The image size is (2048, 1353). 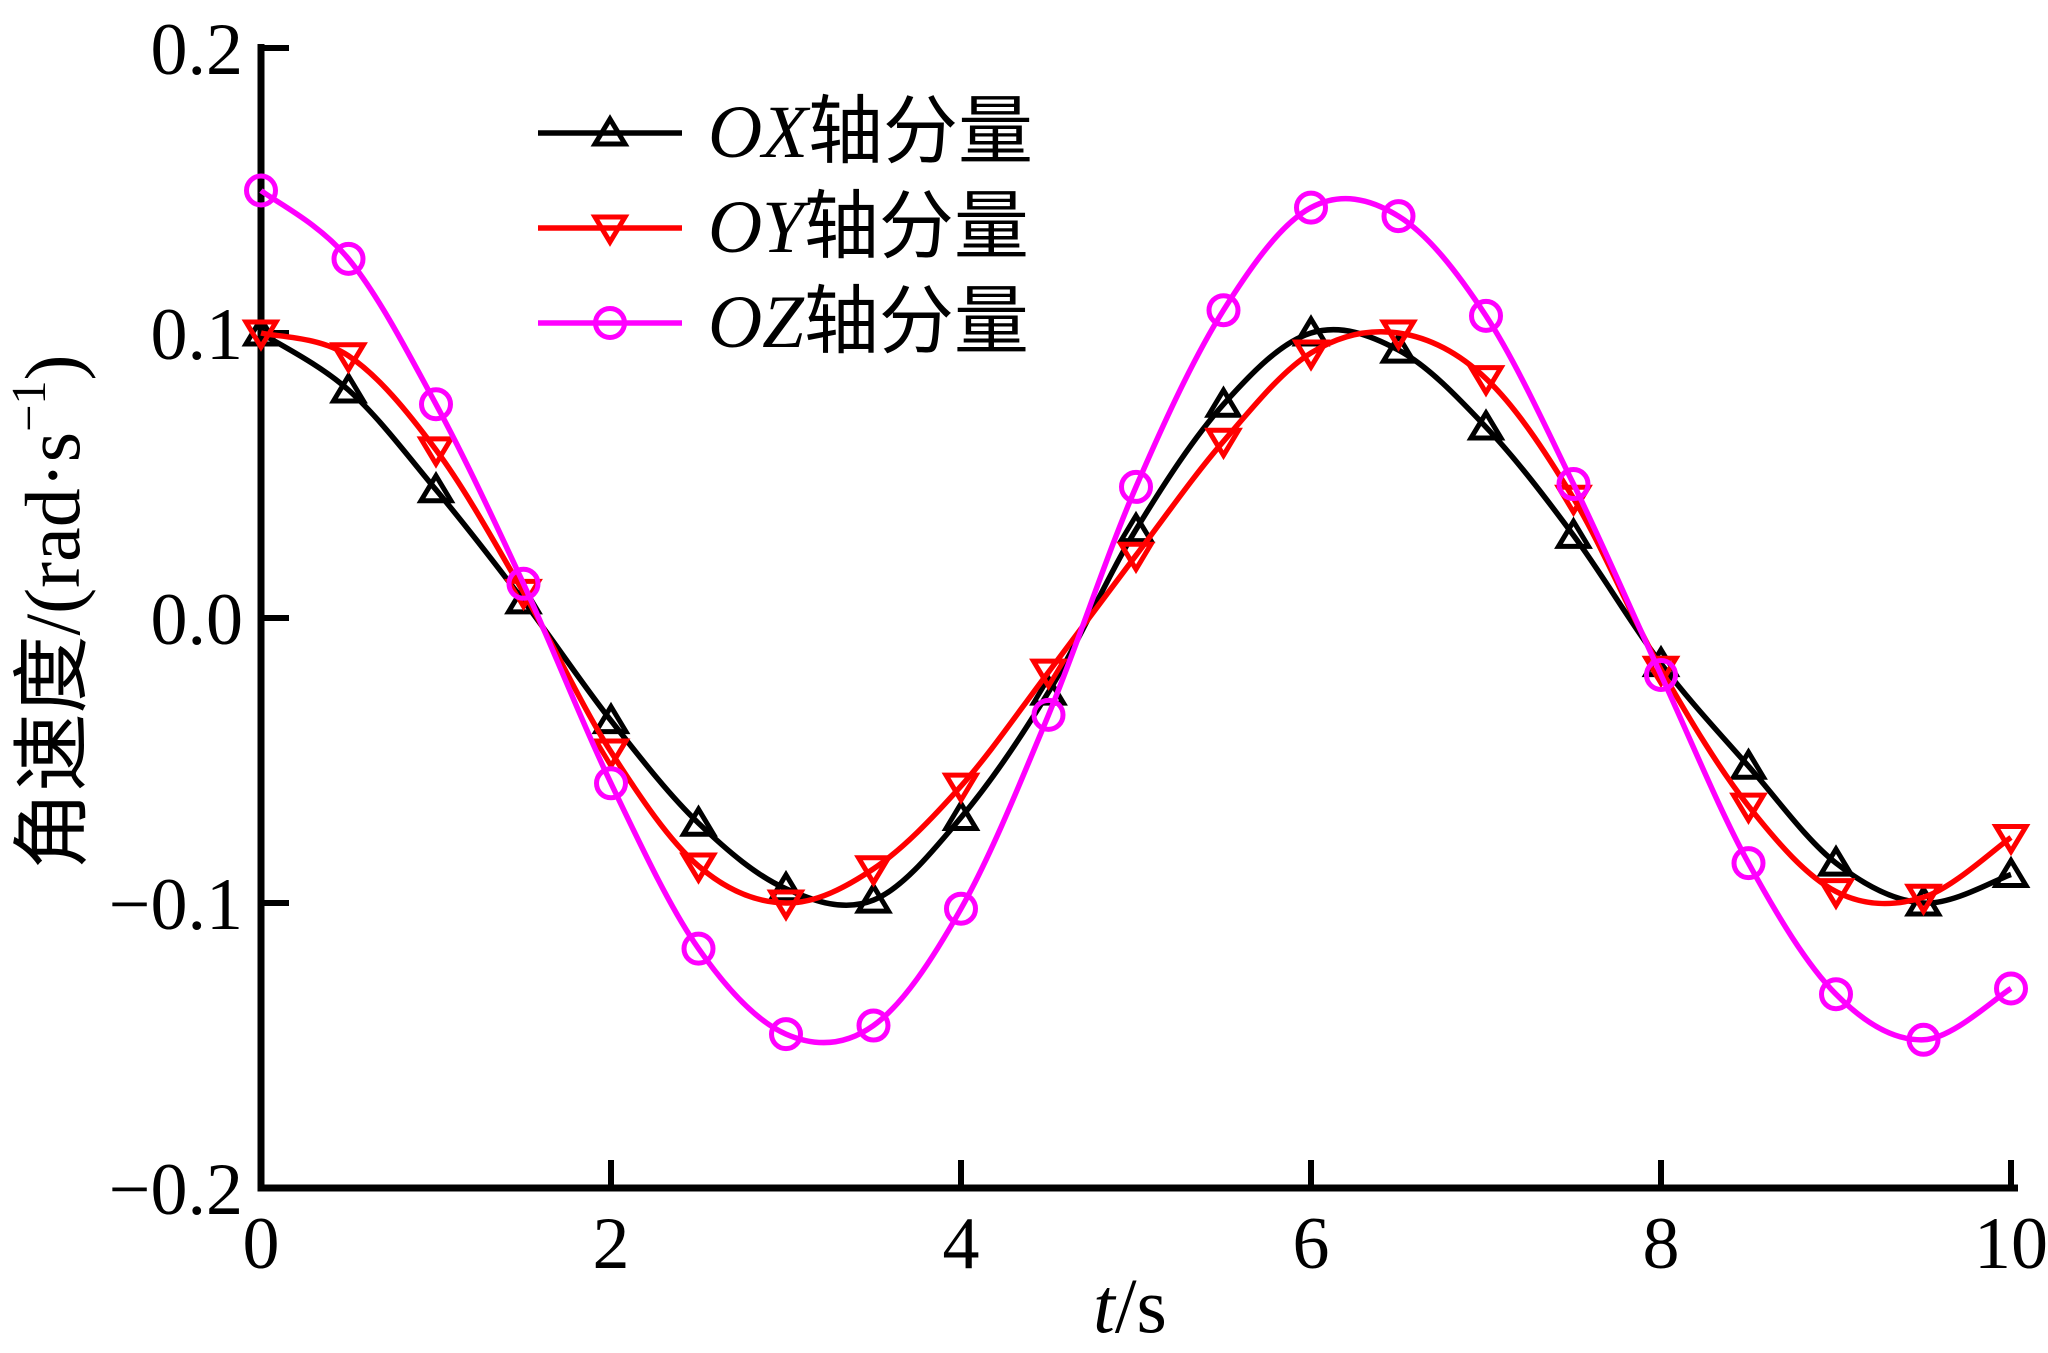 I want to click on legend-label-oy: OY轴分量, so click(x=868, y=227).